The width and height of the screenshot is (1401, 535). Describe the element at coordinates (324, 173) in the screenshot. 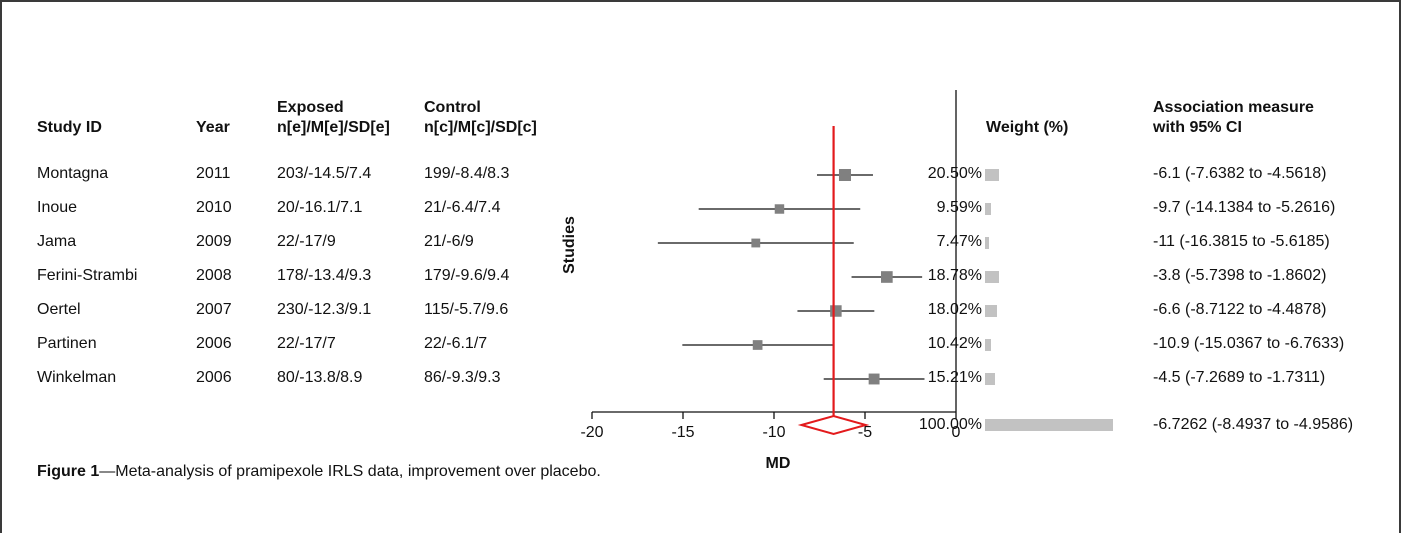

I see `study-exposed: 203/-14.5/7.4` at that location.